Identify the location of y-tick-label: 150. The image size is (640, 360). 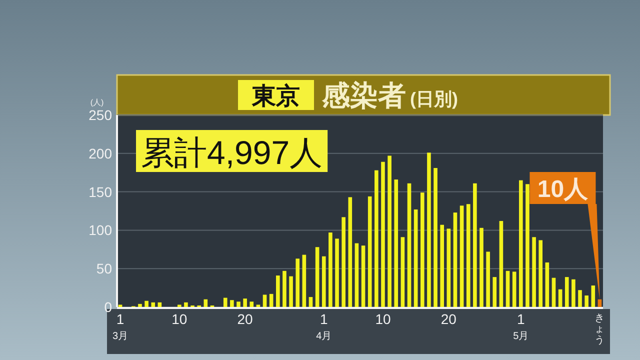
(100, 192).